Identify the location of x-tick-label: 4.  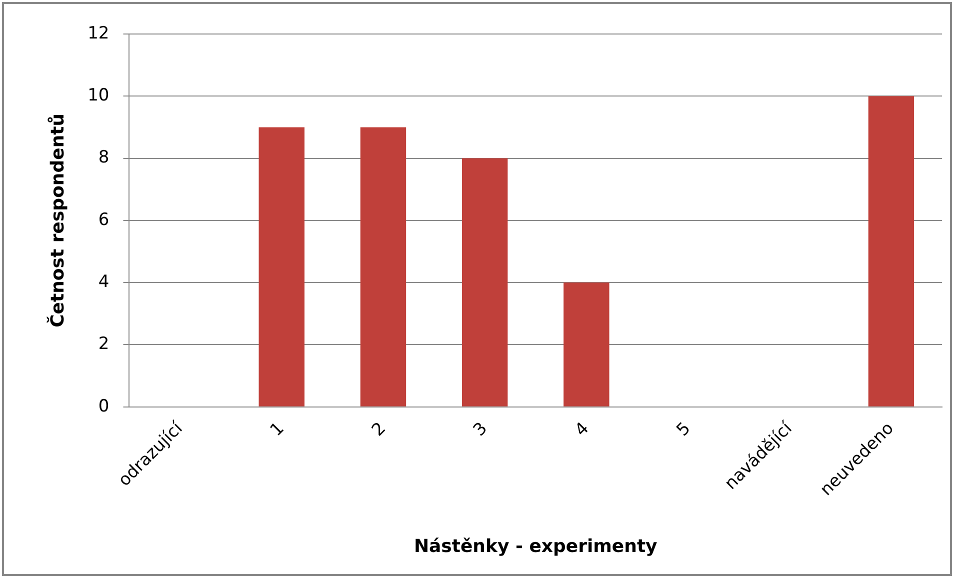
(582, 429).